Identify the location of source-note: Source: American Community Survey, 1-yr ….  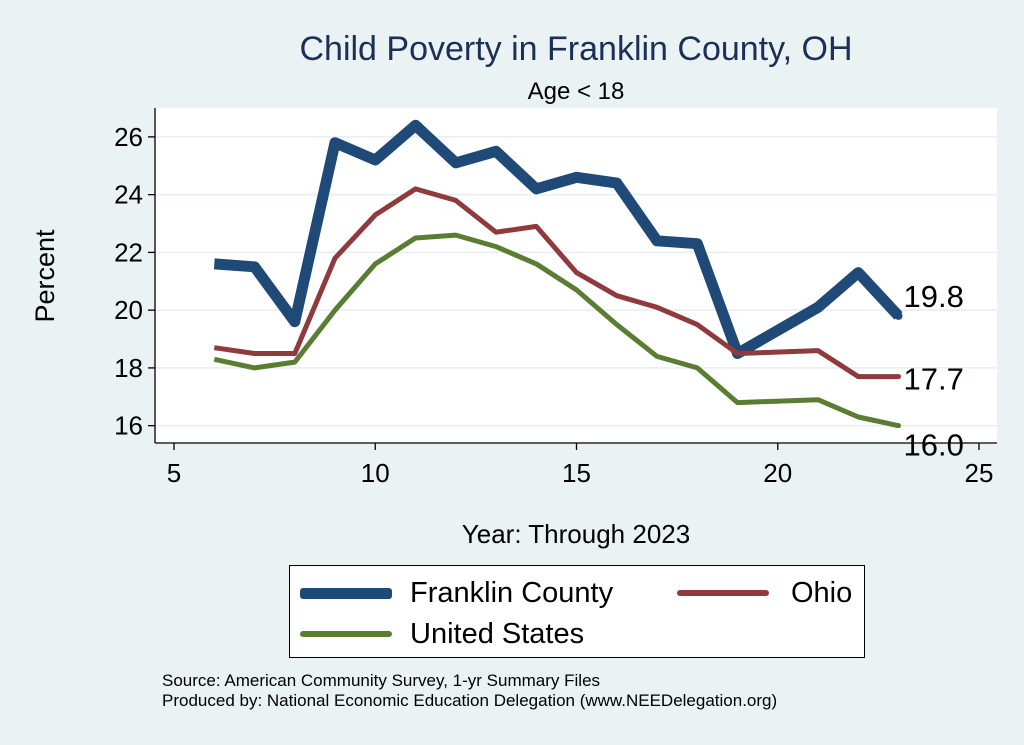
(381, 680).